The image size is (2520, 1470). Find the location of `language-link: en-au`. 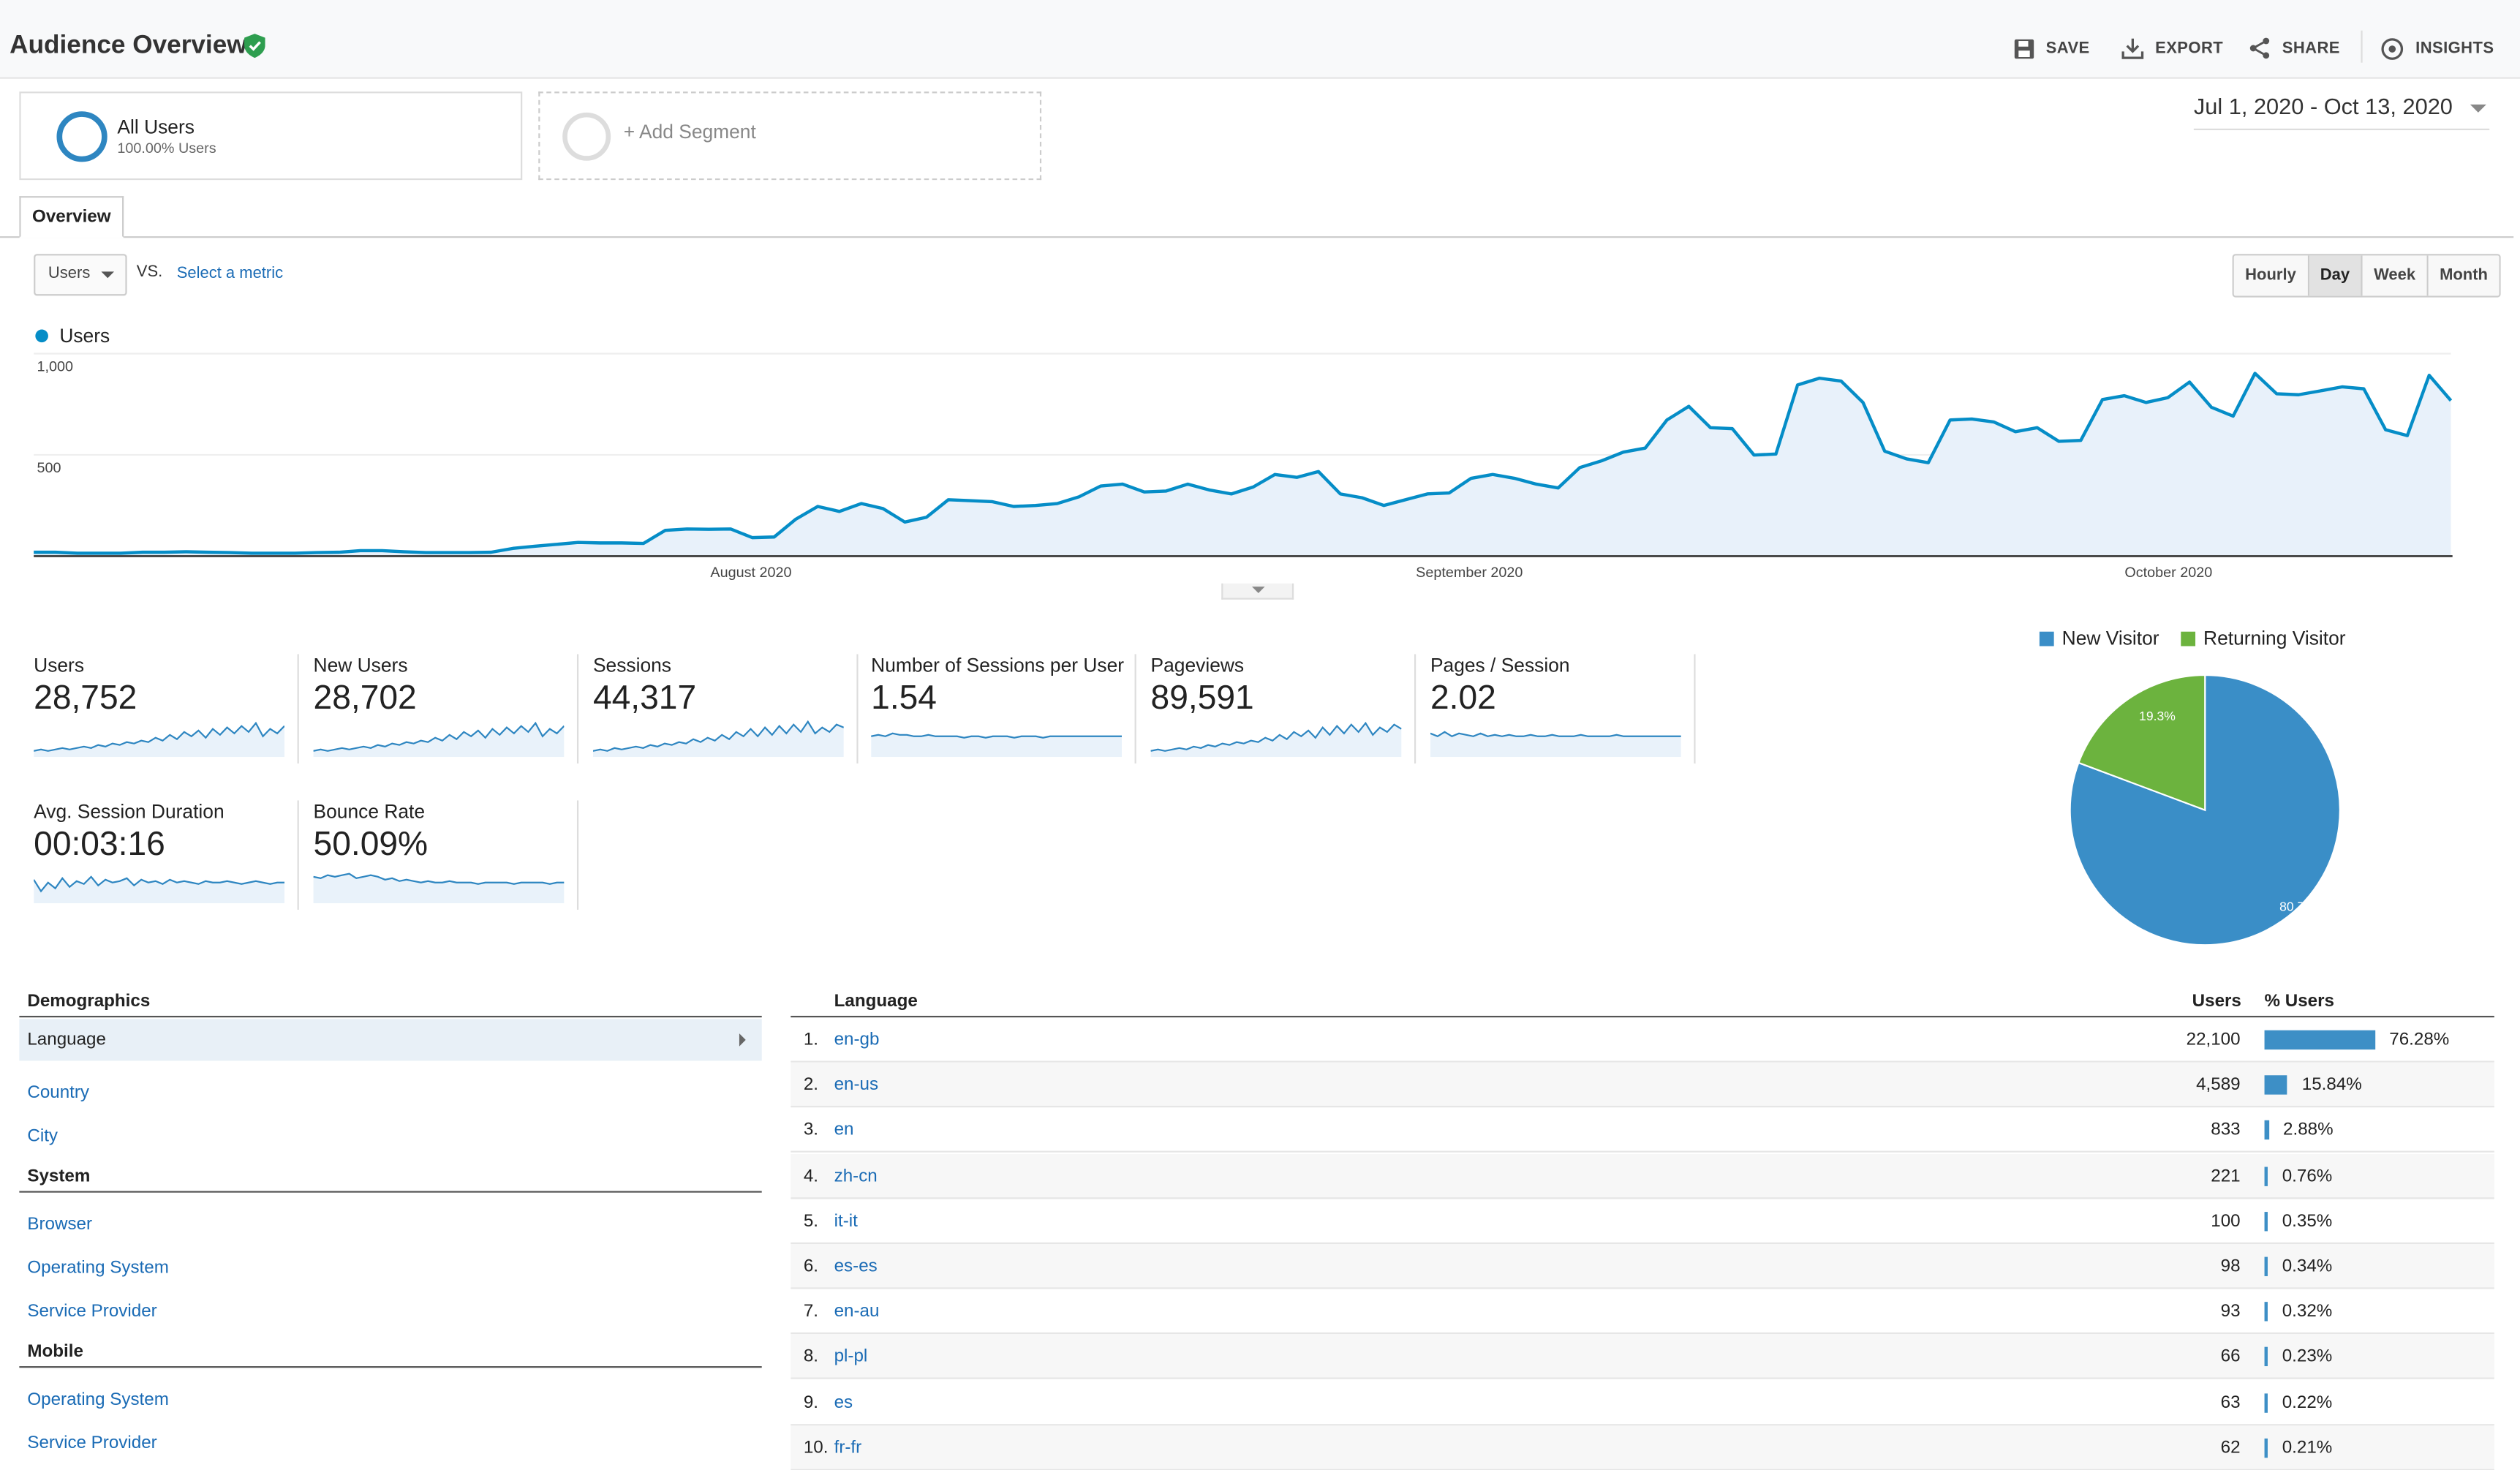

language-link: en-au is located at coordinates (857, 1312).